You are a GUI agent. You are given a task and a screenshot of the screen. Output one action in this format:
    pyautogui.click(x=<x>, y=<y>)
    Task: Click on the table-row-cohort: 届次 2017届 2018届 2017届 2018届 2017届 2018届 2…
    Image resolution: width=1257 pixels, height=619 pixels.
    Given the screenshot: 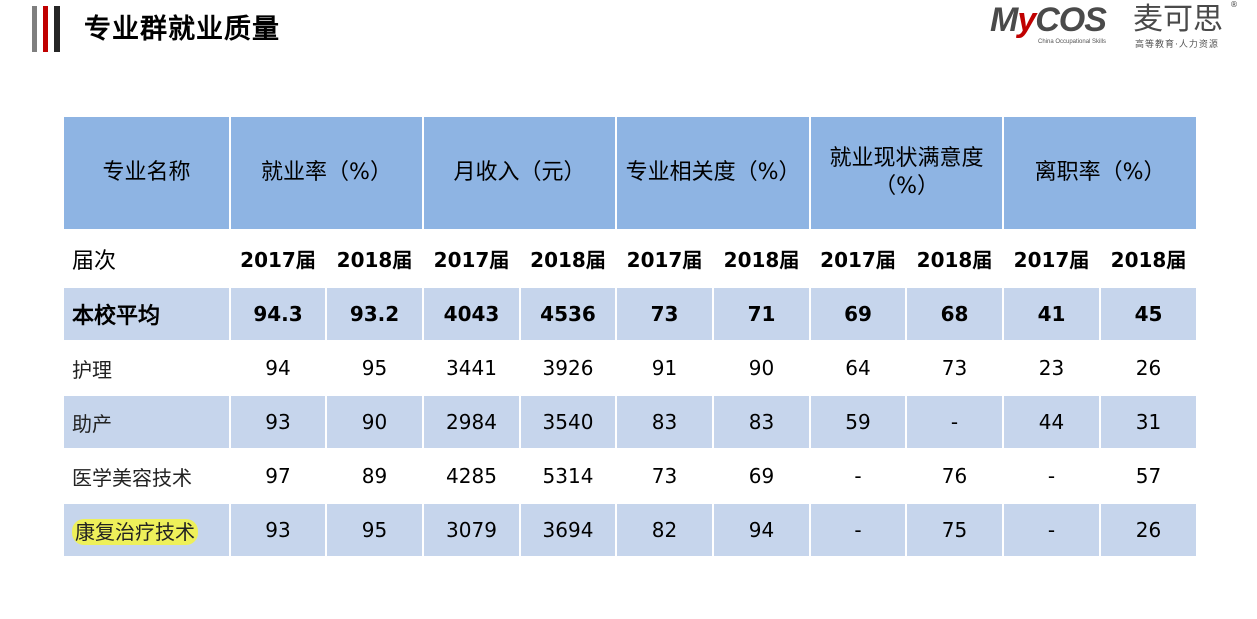 What is the action you would take?
    pyautogui.click(x=630, y=258)
    